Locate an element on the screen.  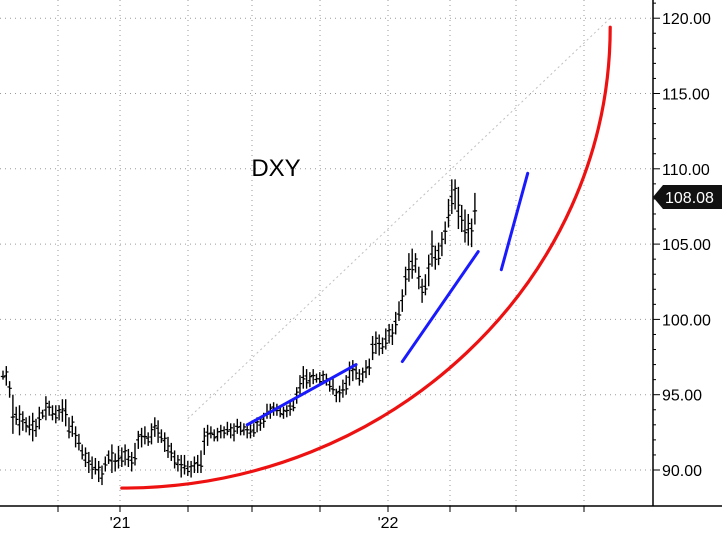
y-tick-label: 105.00 is located at coordinates (686, 245).